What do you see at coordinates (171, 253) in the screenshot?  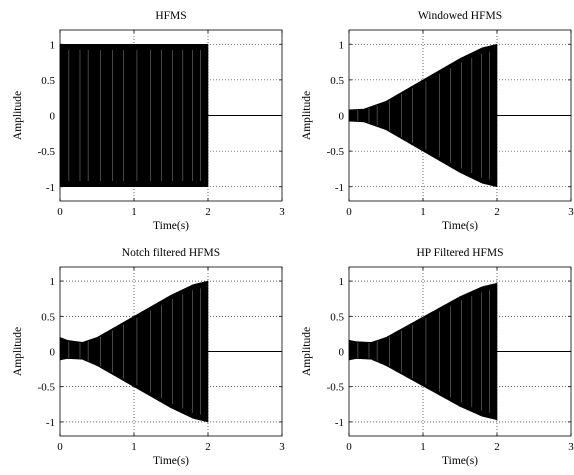 I see `subplot-title: Notch filtered HFMS` at bounding box center [171, 253].